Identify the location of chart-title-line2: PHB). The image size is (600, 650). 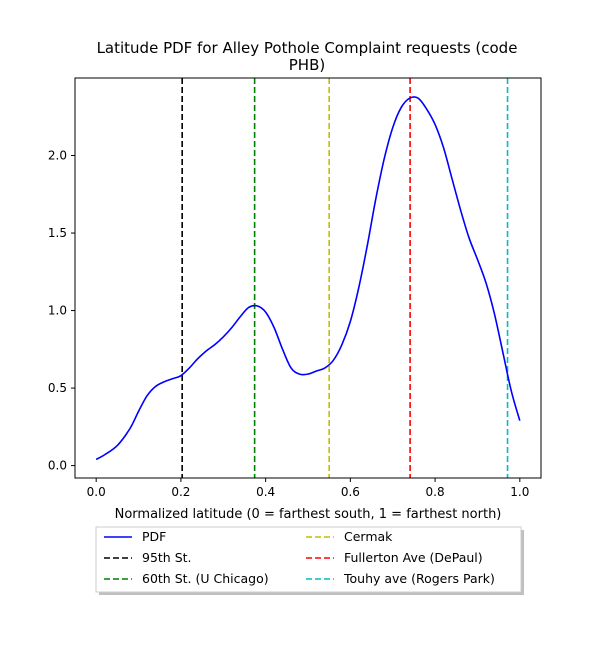
(307, 65).